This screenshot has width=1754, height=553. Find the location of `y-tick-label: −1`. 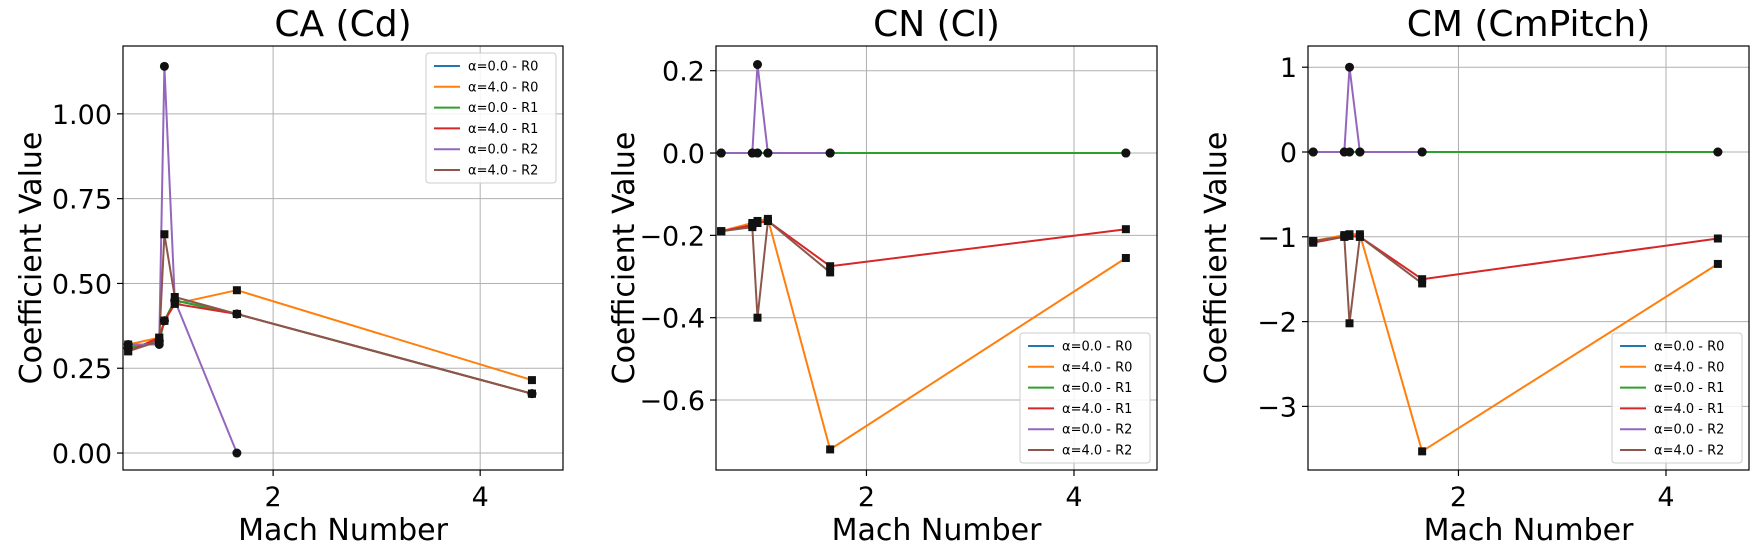

y-tick-label: −1 is located at coordinates (1277, 238).